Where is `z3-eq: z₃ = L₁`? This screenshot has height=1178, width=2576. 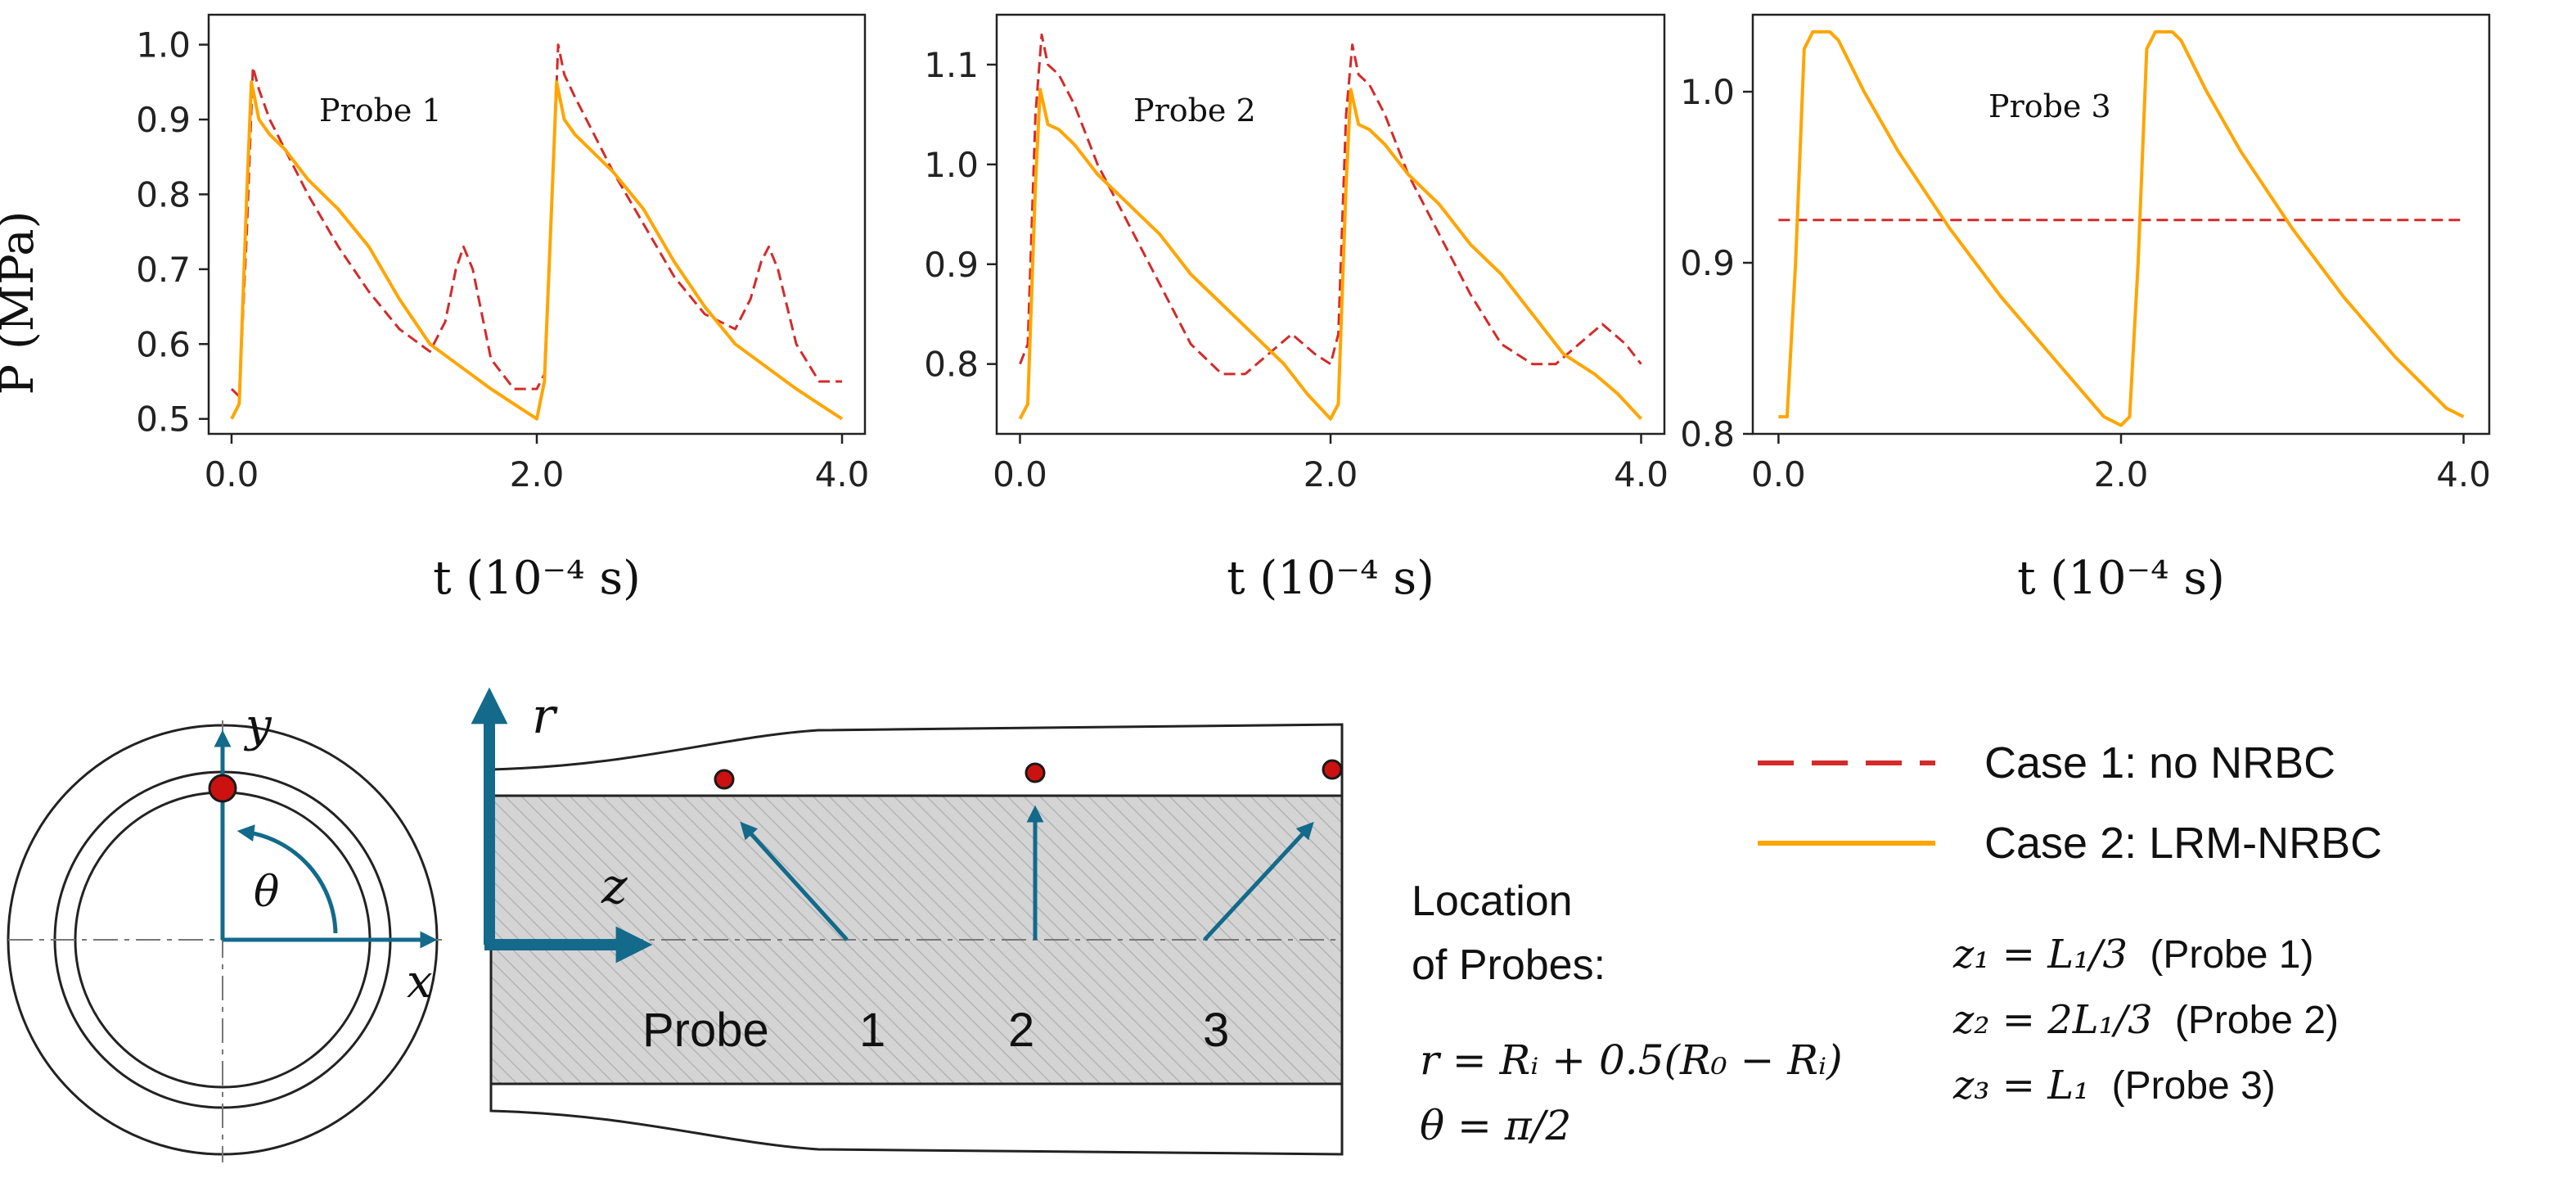
z3-eq: z₃ = L₁ is located at coordinates (2021, 1085).